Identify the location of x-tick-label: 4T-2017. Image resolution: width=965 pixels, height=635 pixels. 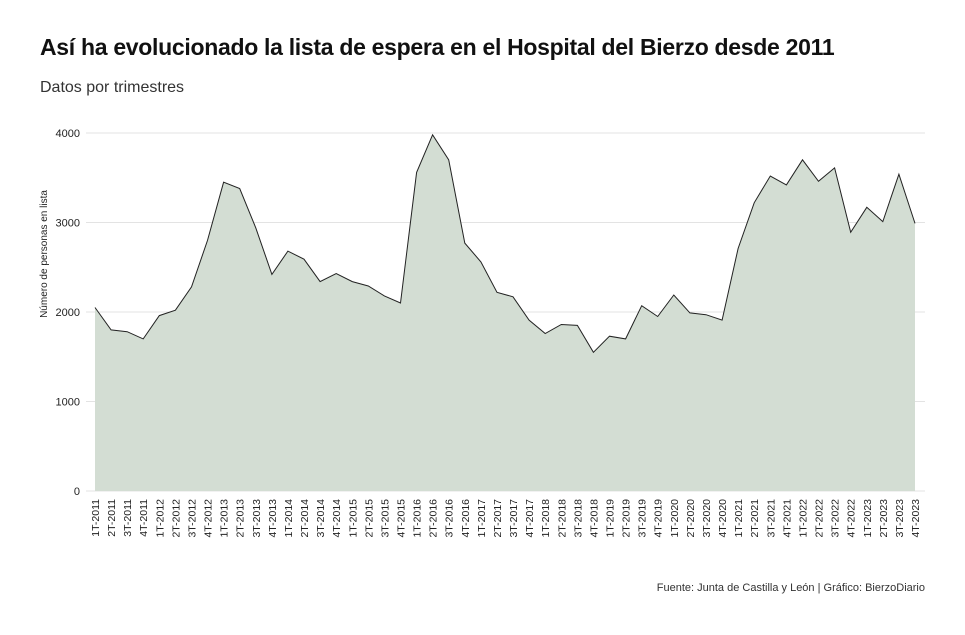
(530, 518).